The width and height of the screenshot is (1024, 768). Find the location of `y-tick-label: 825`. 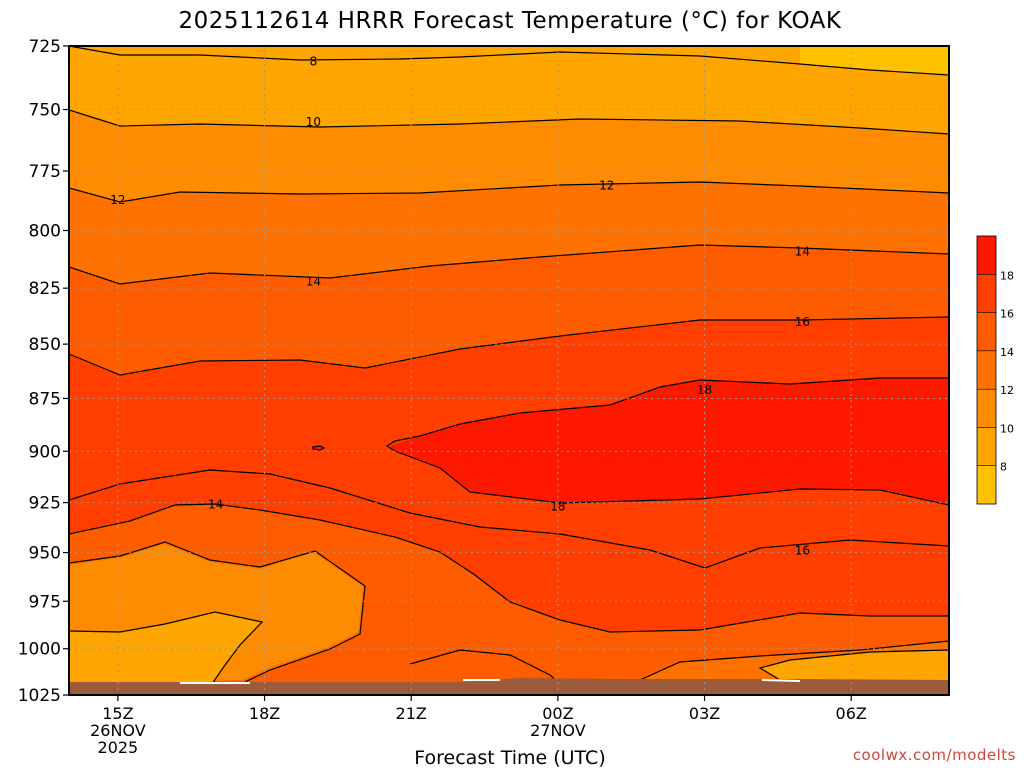

y-tick-label: 825 is located at coordinates (45, 289).